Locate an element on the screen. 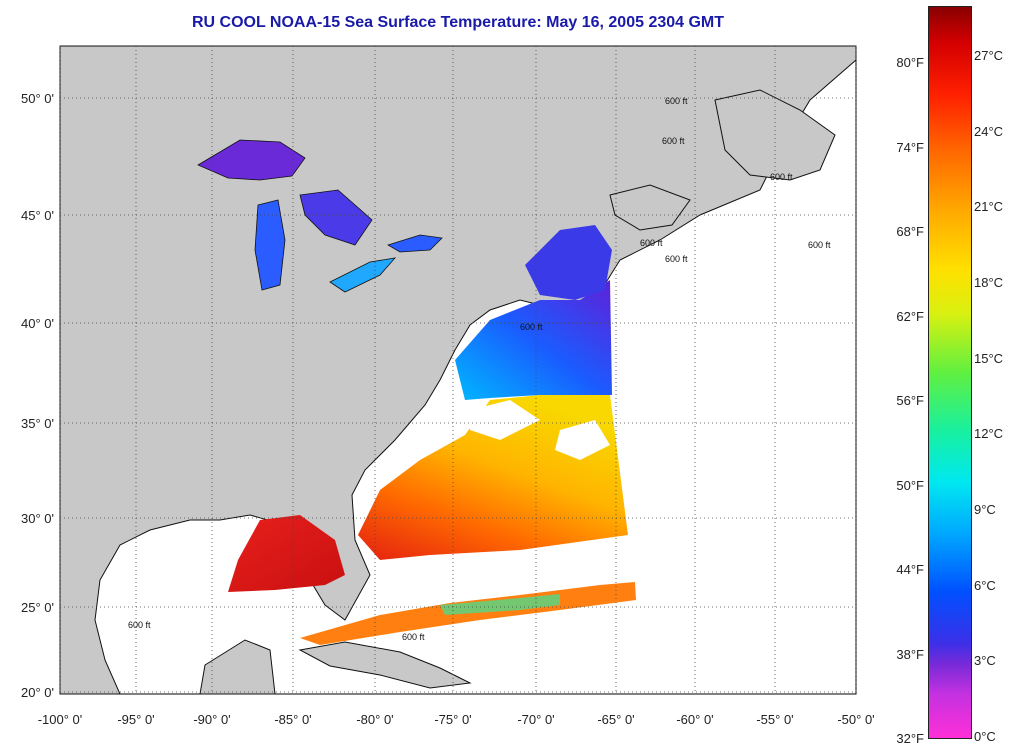  longitude-label: -50° 0' is located at coordinates (855, 719).